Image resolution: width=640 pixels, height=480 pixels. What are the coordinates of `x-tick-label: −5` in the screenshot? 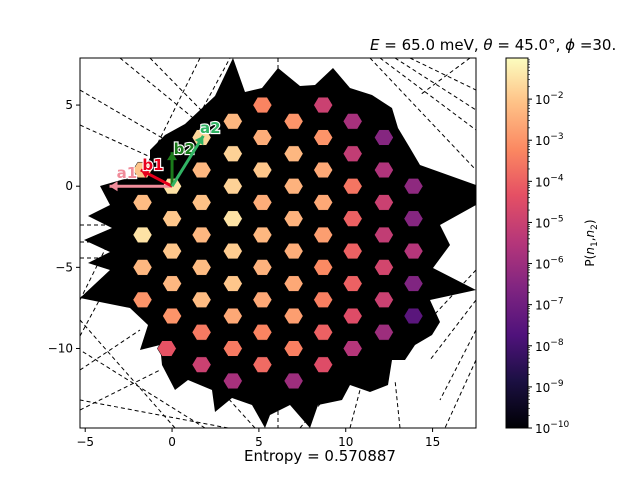 It's located at (85, 442).